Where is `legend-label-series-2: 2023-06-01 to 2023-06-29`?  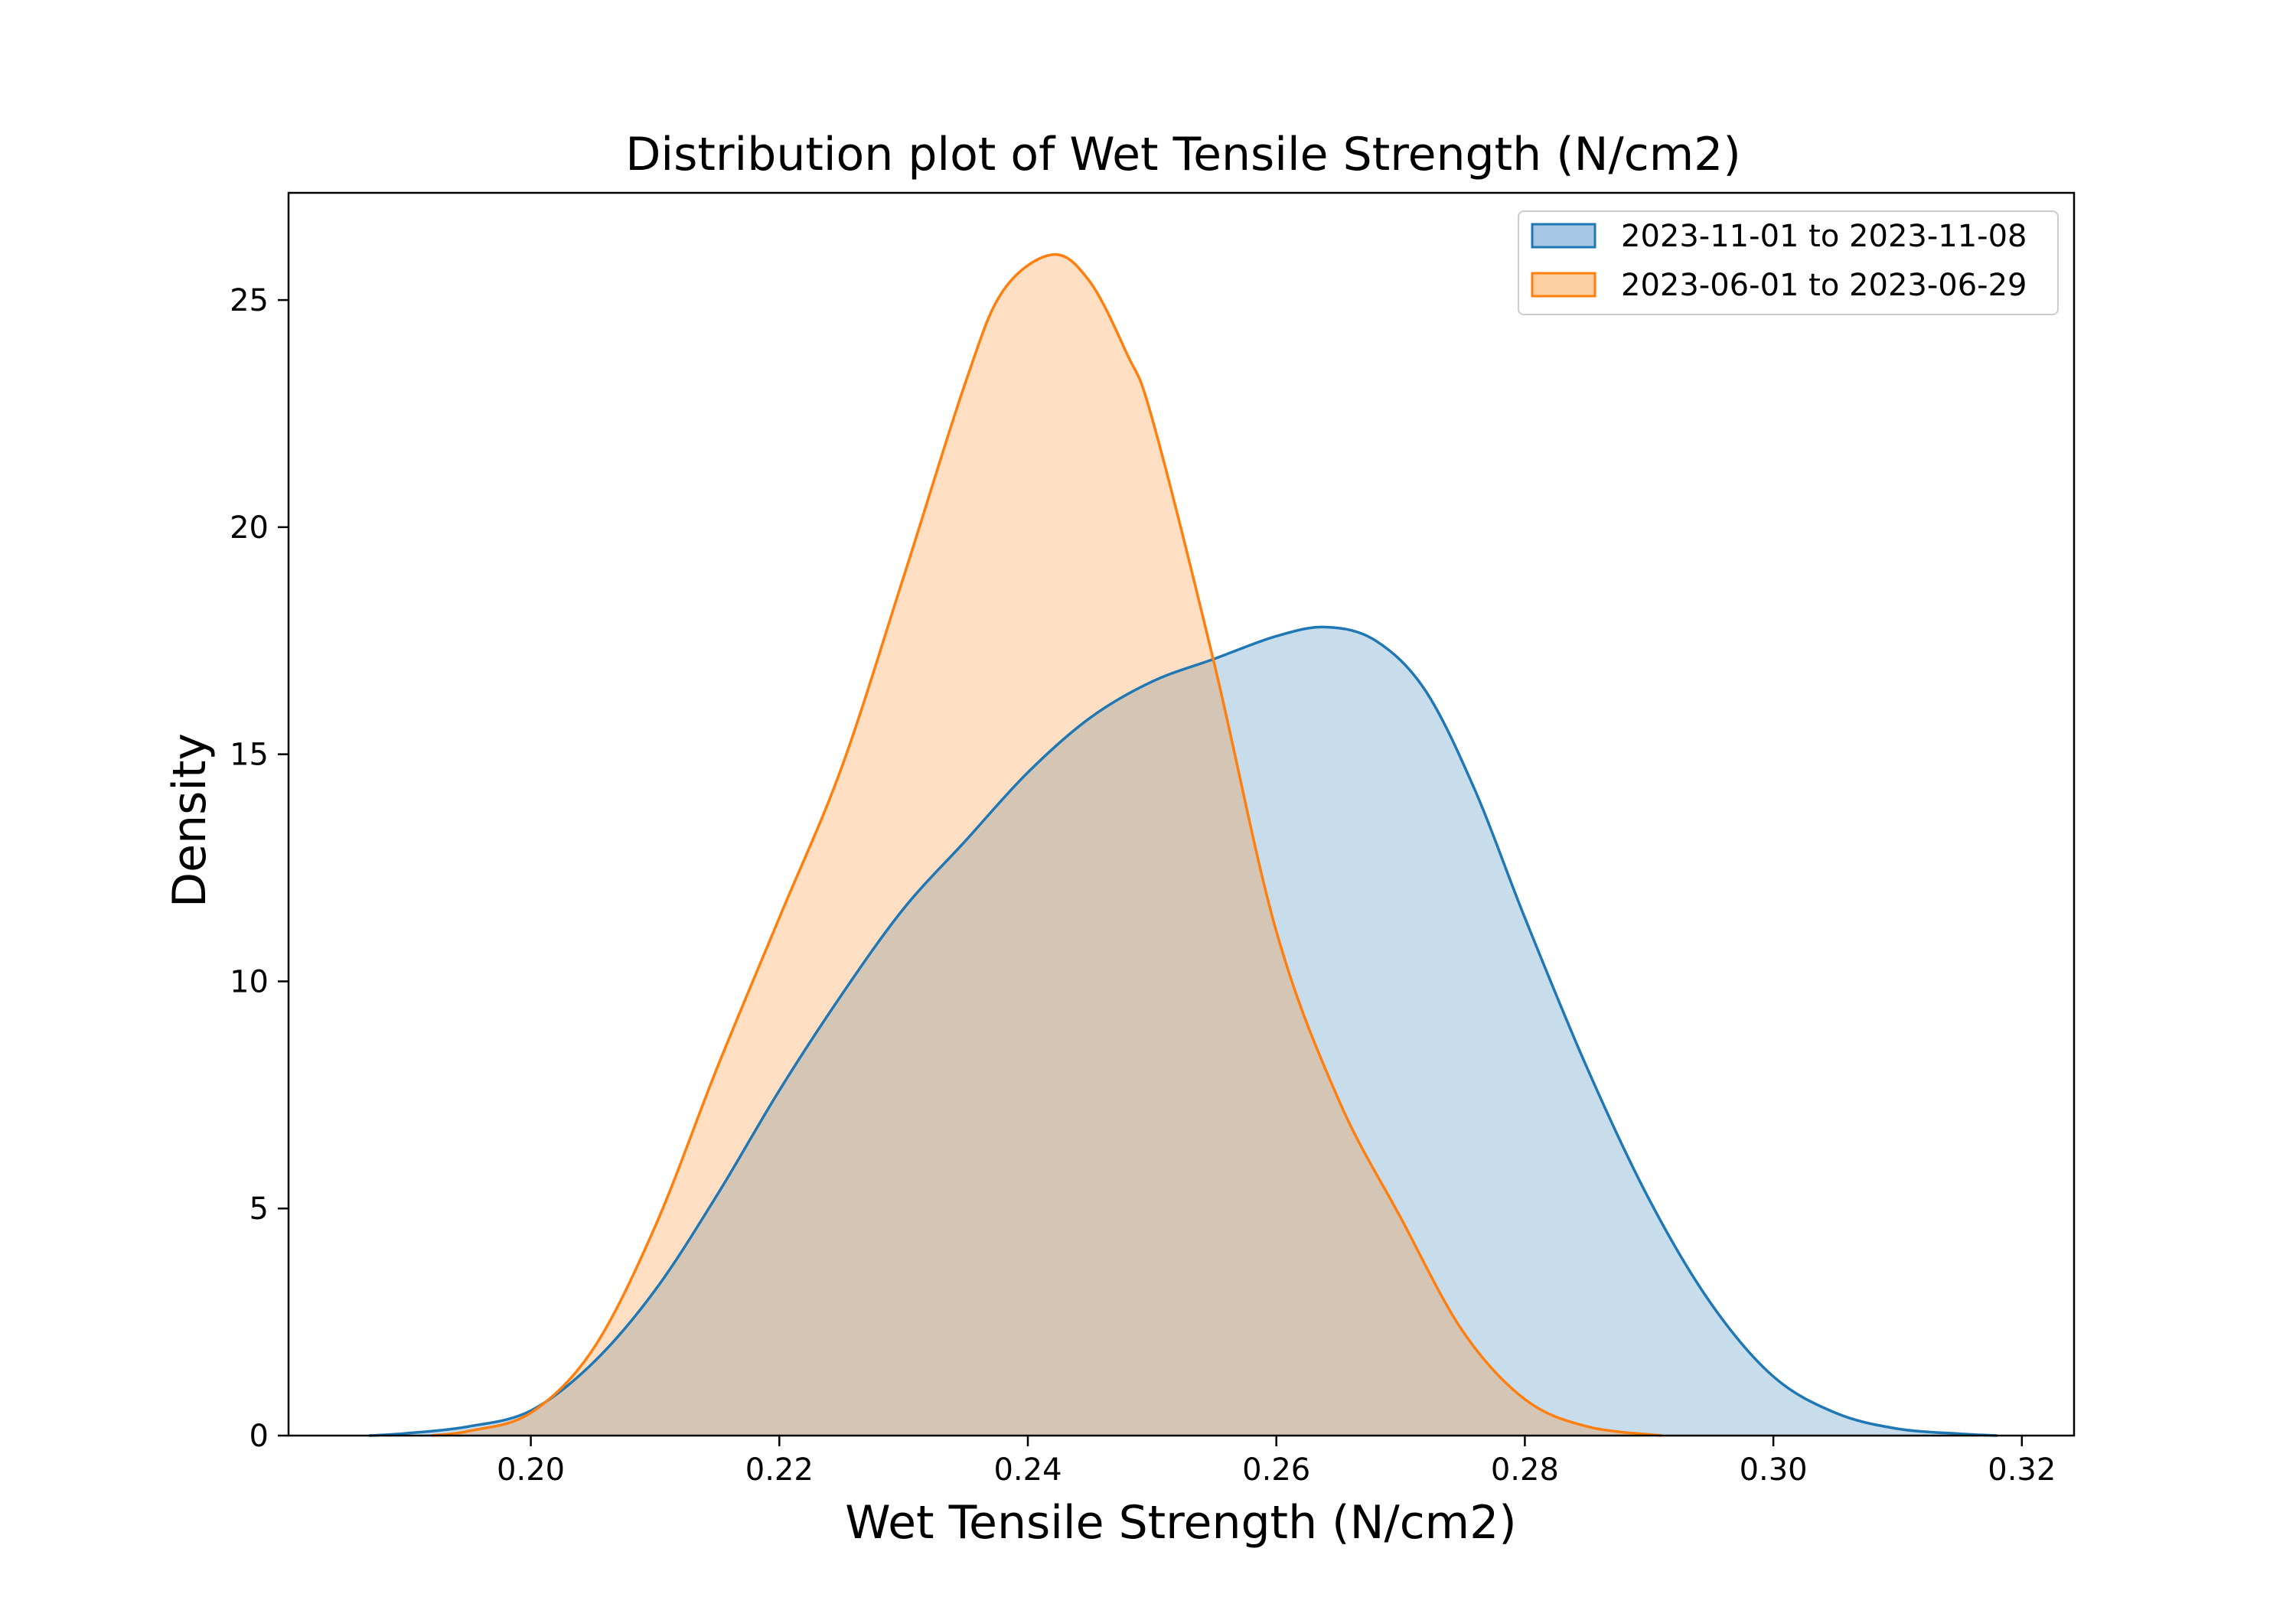 legend-label-series-2: 2023-06-01 to 2023-06-29 is located at coordinates (1824, 285).